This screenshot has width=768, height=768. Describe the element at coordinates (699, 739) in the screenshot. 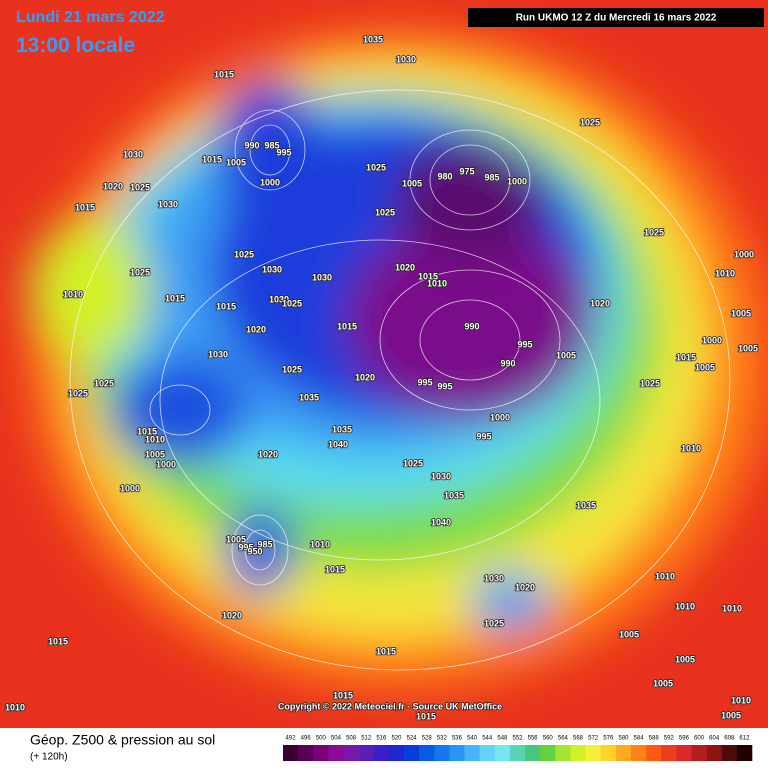

I see `scale-label: 600` at that location.